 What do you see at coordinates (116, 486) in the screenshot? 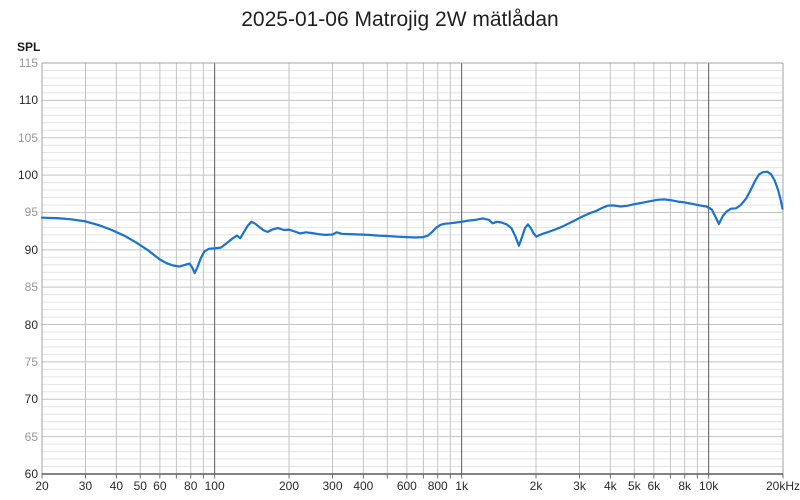
I see `x-tick-label: 40` at bounding box center [116, 486].